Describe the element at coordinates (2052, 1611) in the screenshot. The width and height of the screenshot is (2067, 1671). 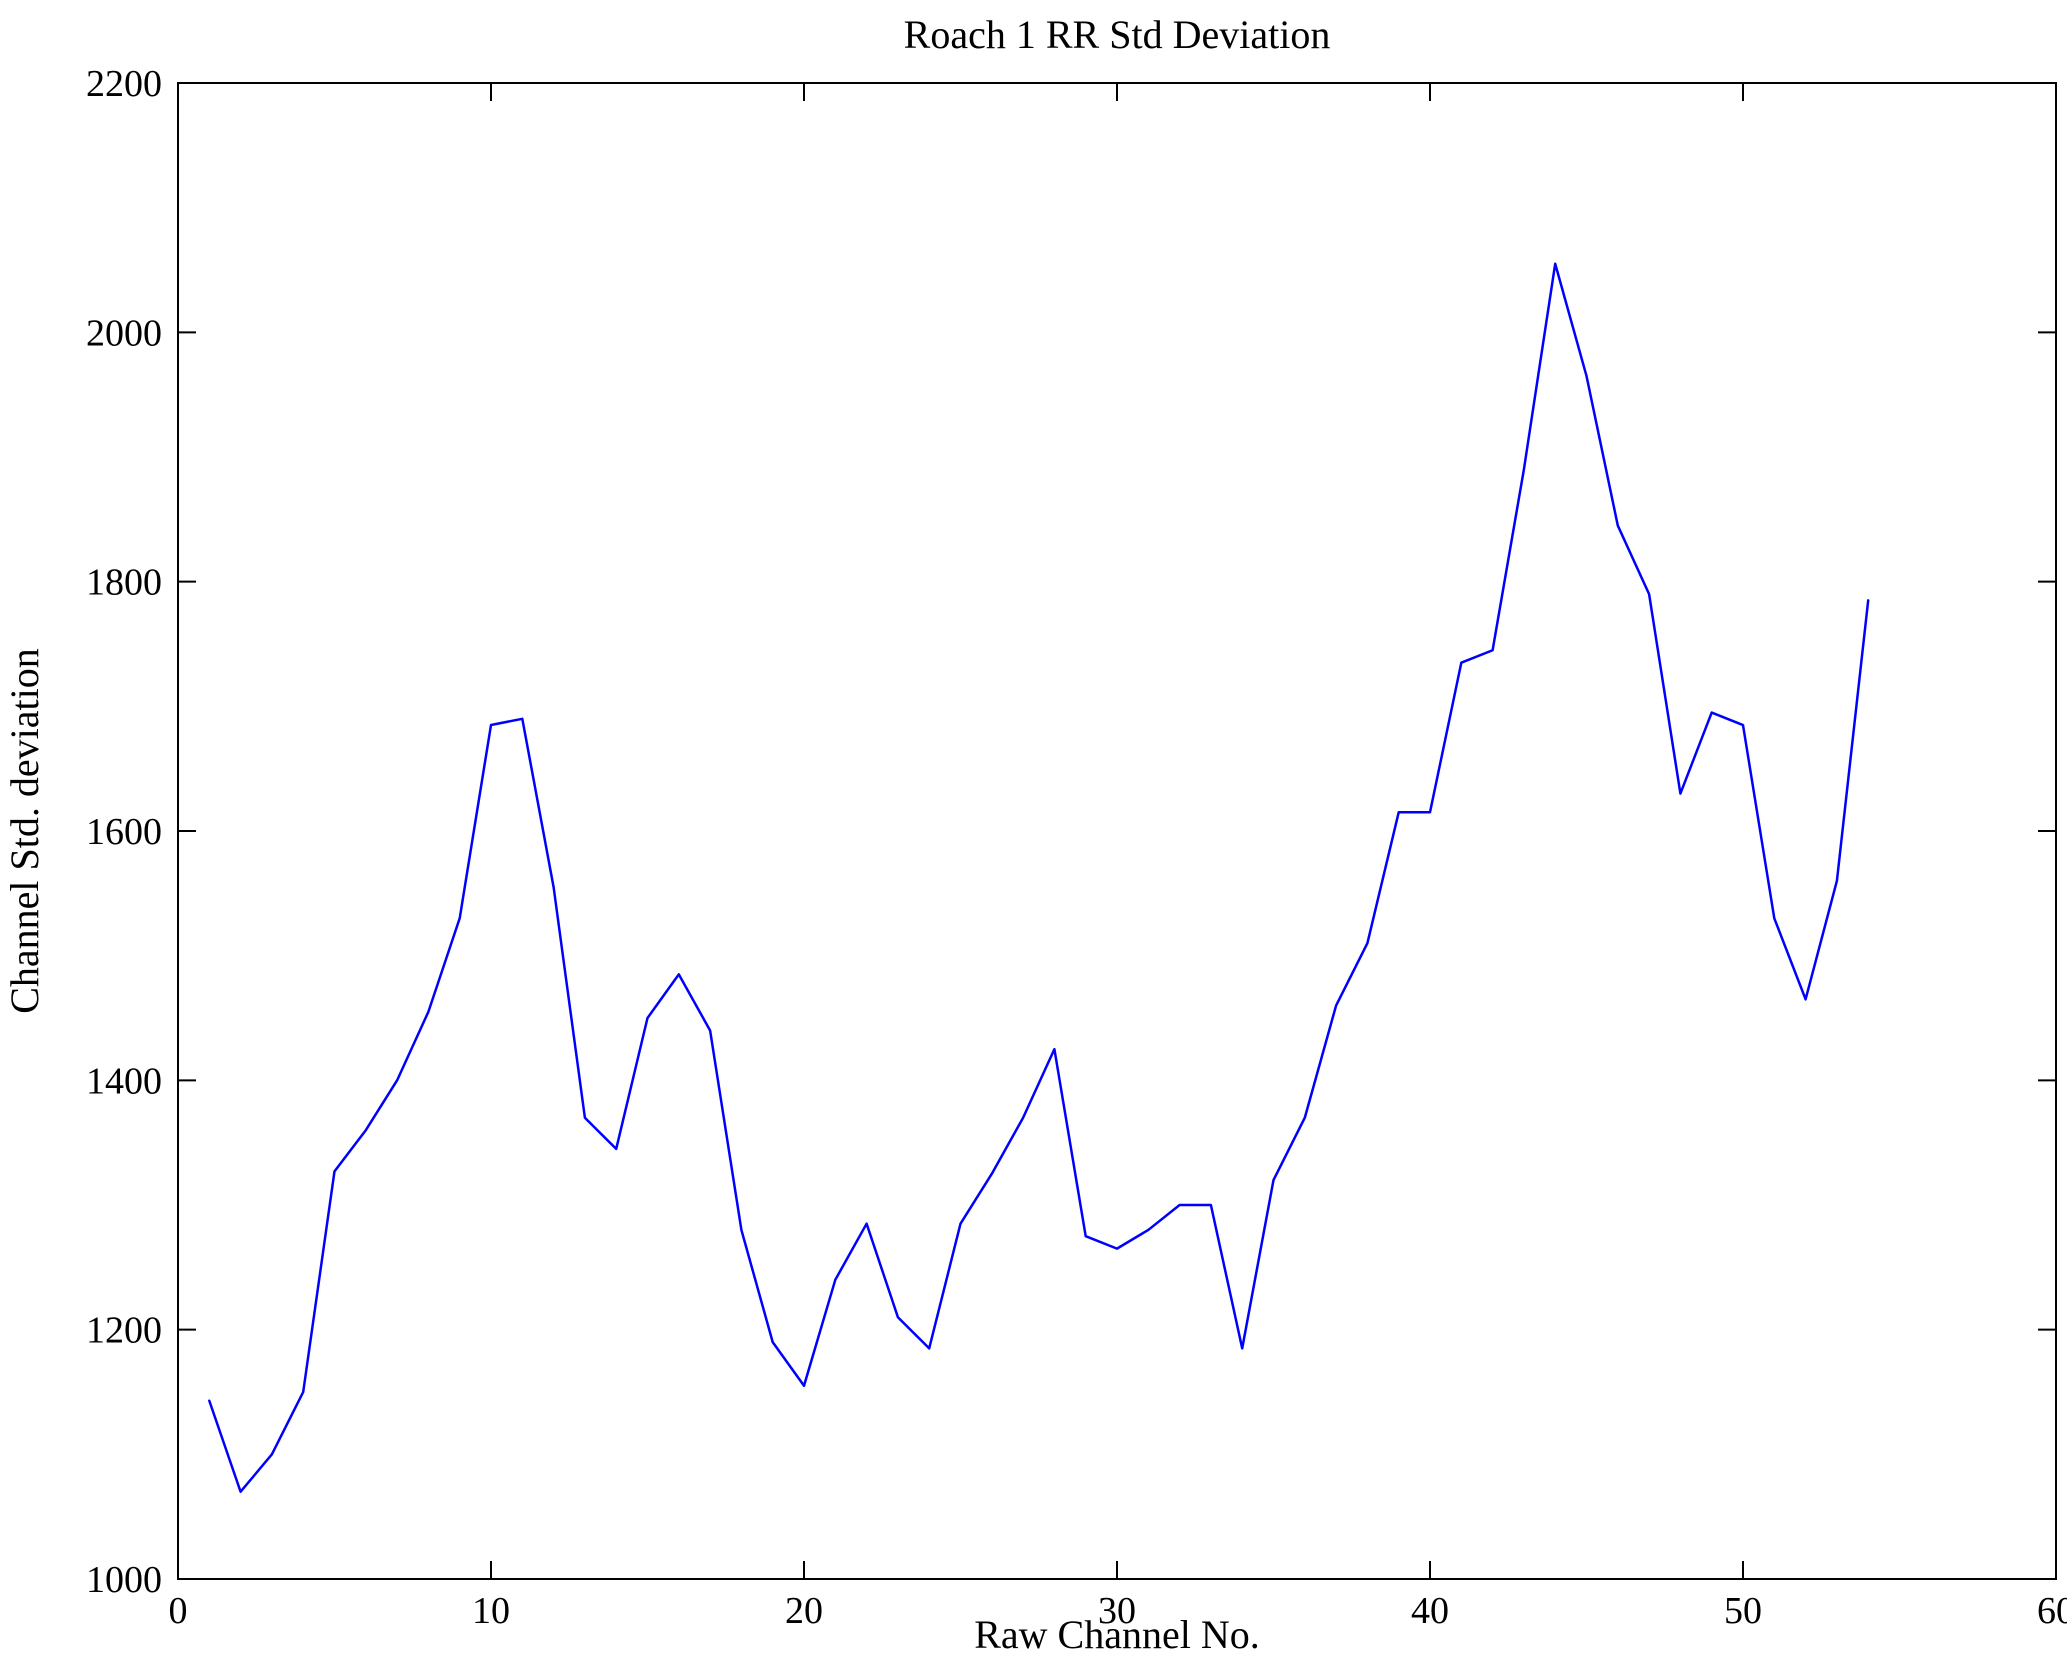
I see `x-tick-label: 60` at that location.